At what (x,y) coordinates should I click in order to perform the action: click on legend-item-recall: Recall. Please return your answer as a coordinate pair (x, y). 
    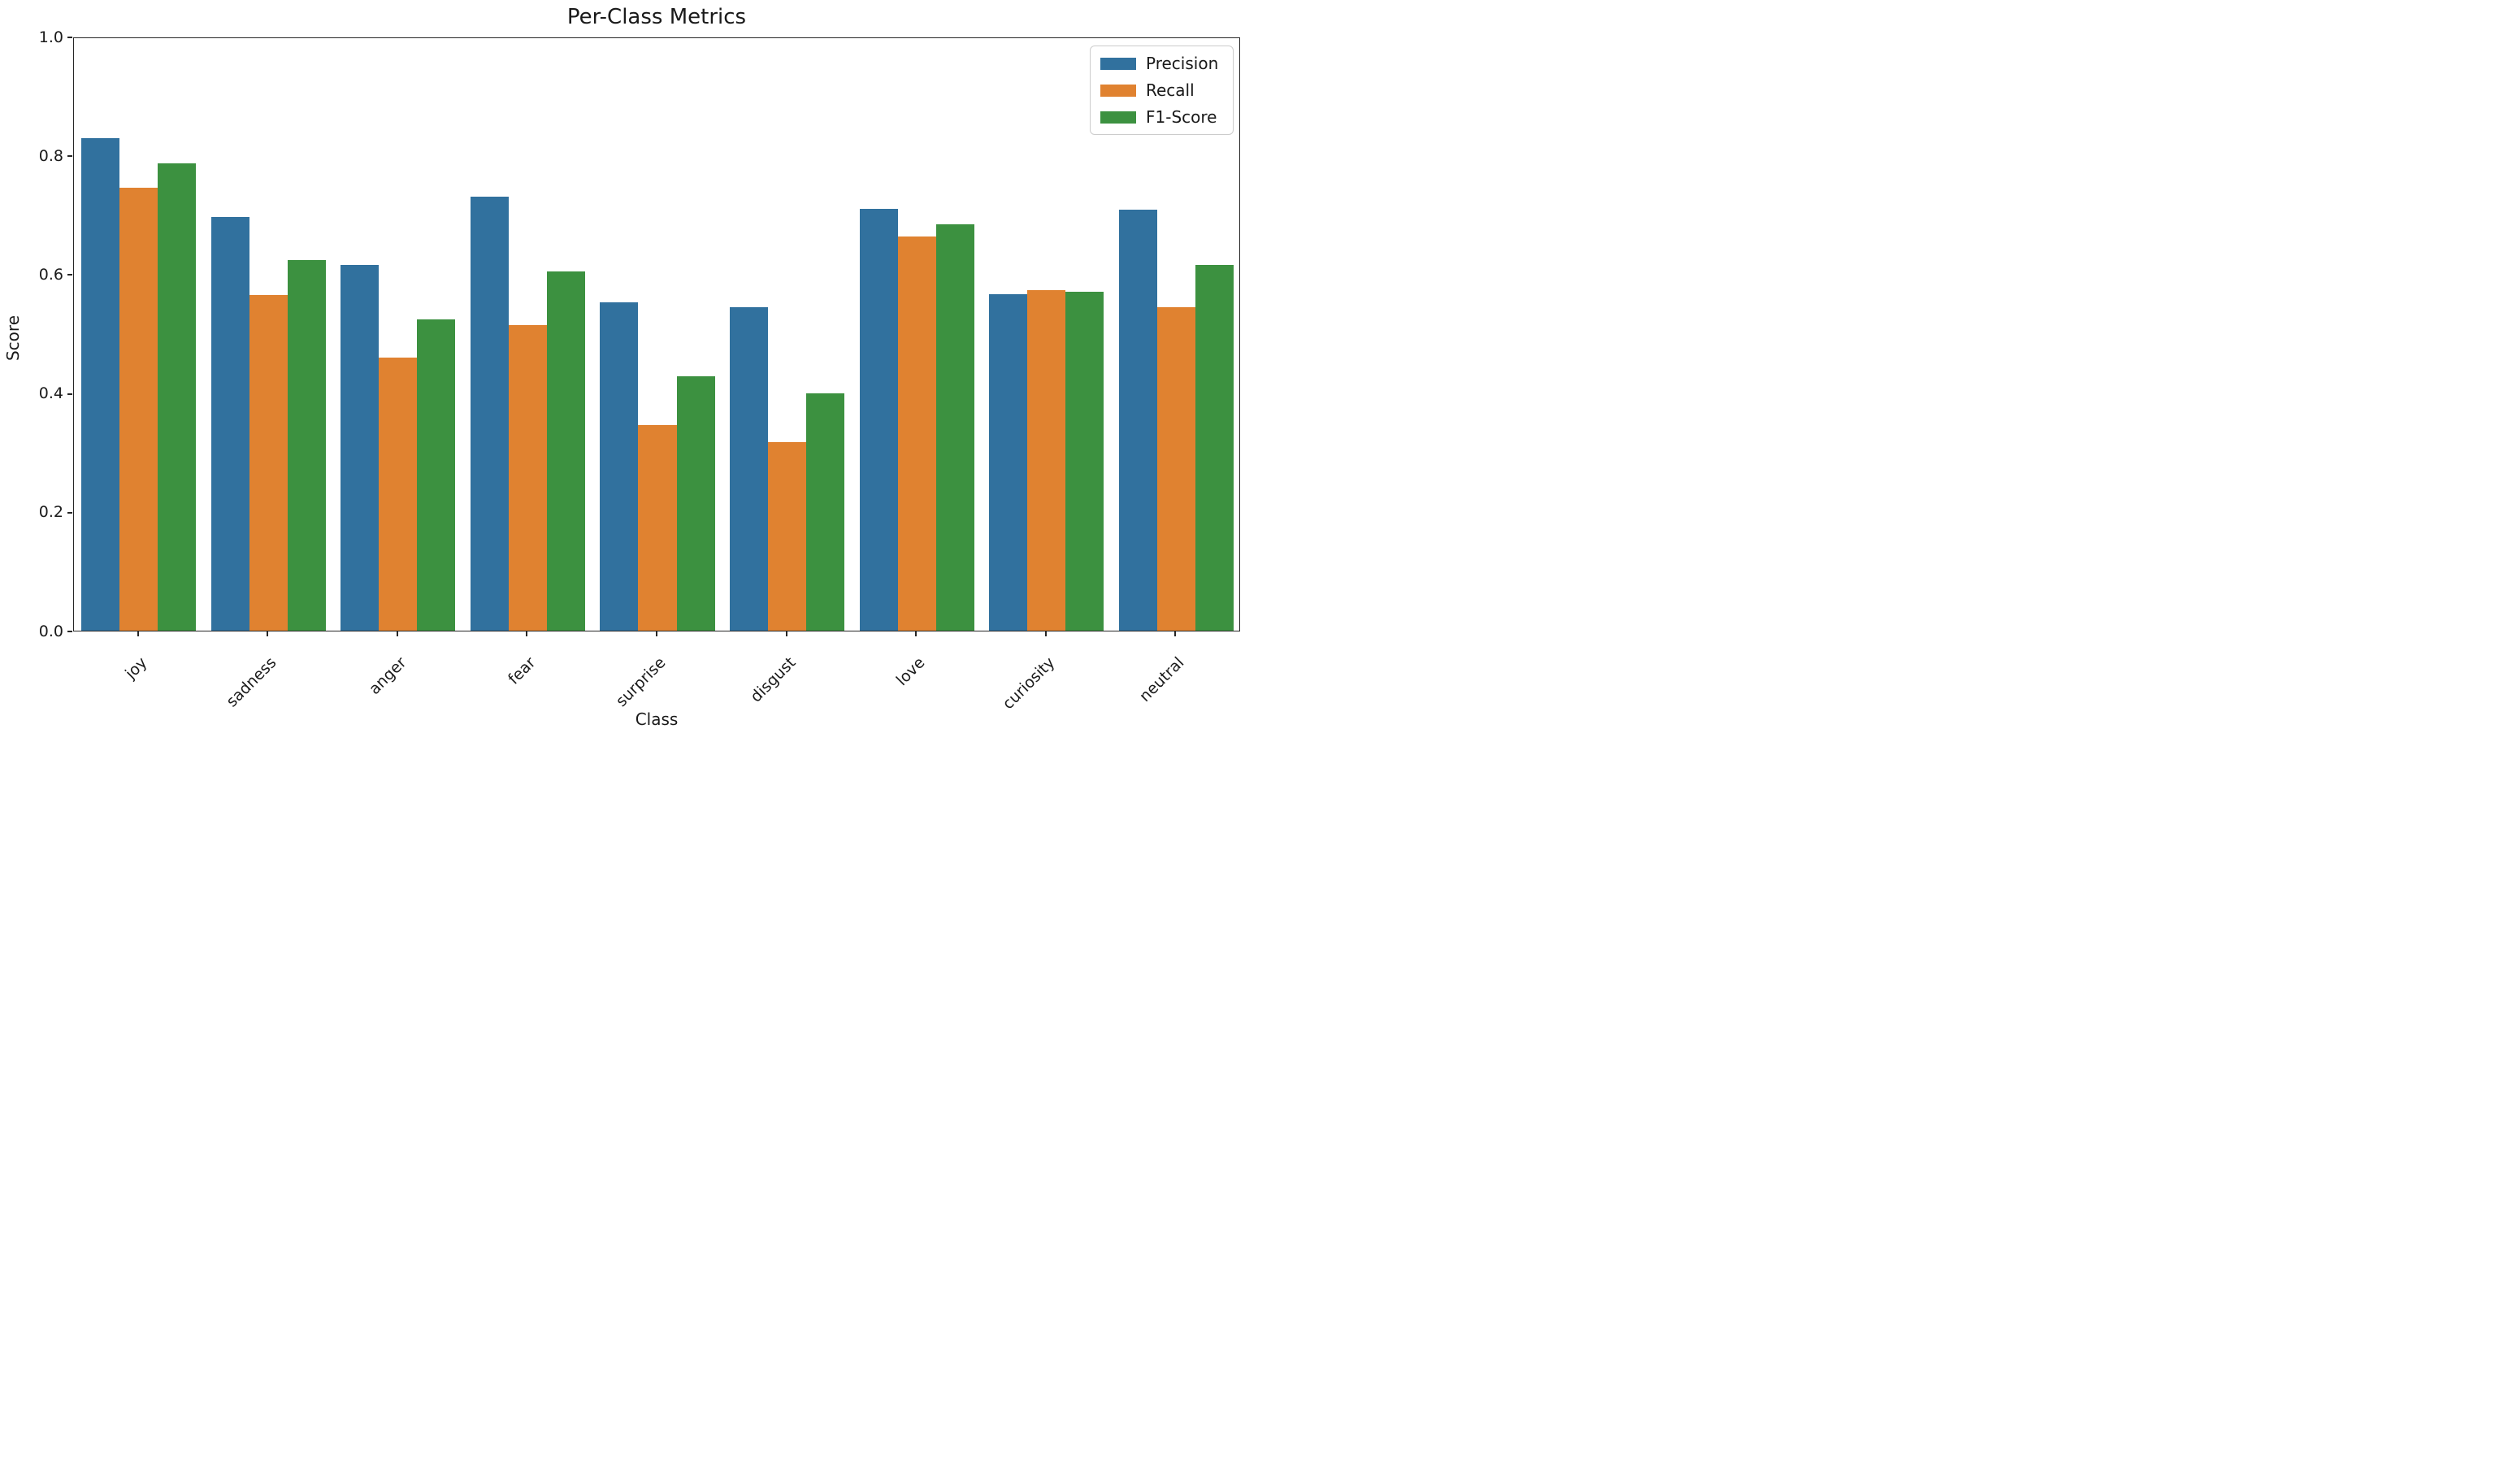
    Looking at the image, I should click on (1160, 90).